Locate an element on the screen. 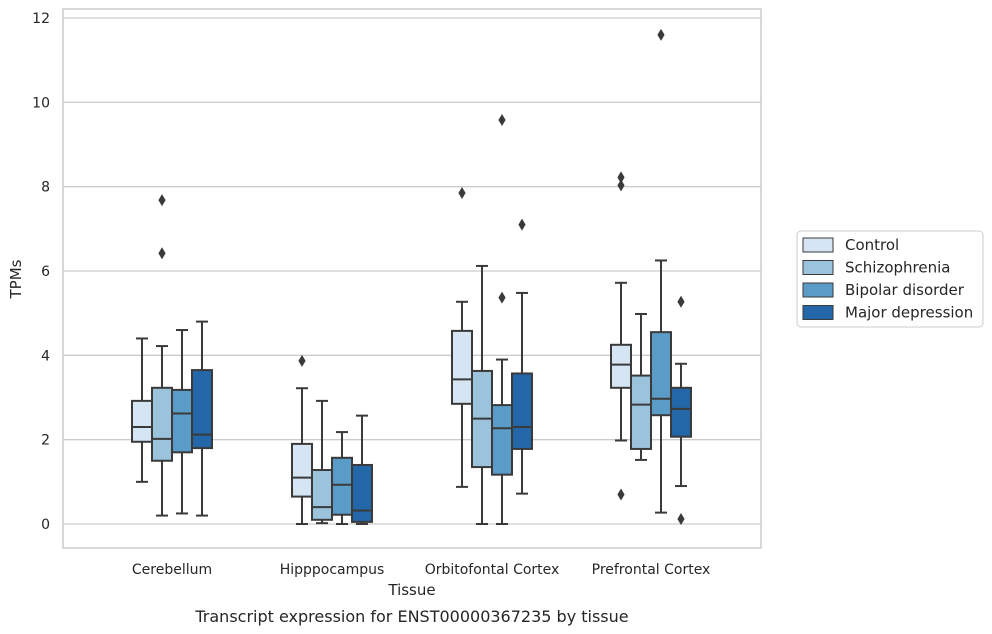  y-tick-label: 6 is located at coordinates (45, 272).